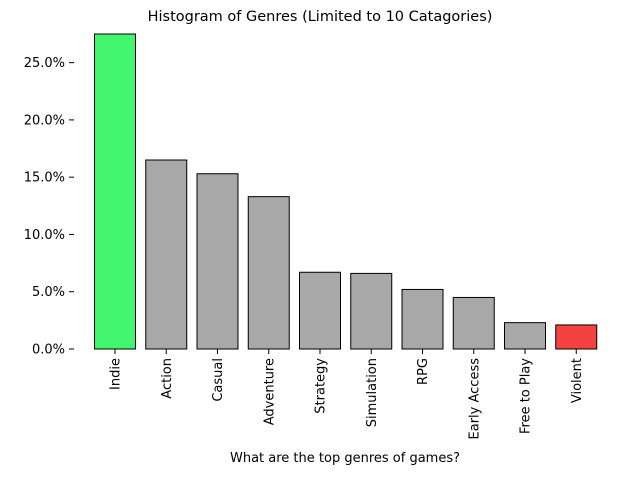  Describe the element at coordinates (577, 380) in the screenshot. I see `x-tick-label-violent: Violent` at that location.